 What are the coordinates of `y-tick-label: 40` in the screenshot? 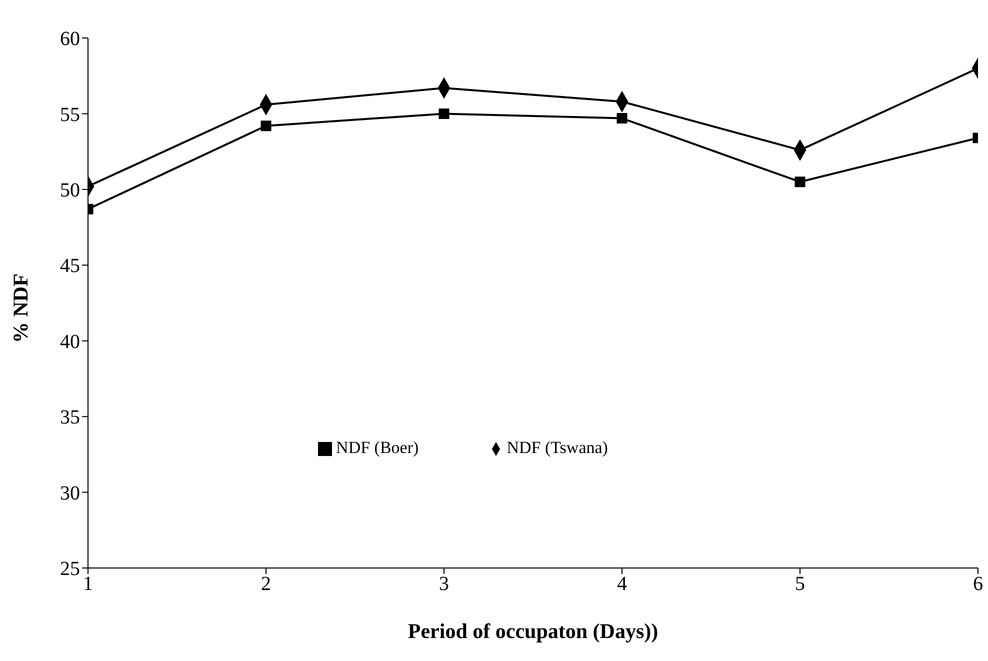 It's located at (70, 341).